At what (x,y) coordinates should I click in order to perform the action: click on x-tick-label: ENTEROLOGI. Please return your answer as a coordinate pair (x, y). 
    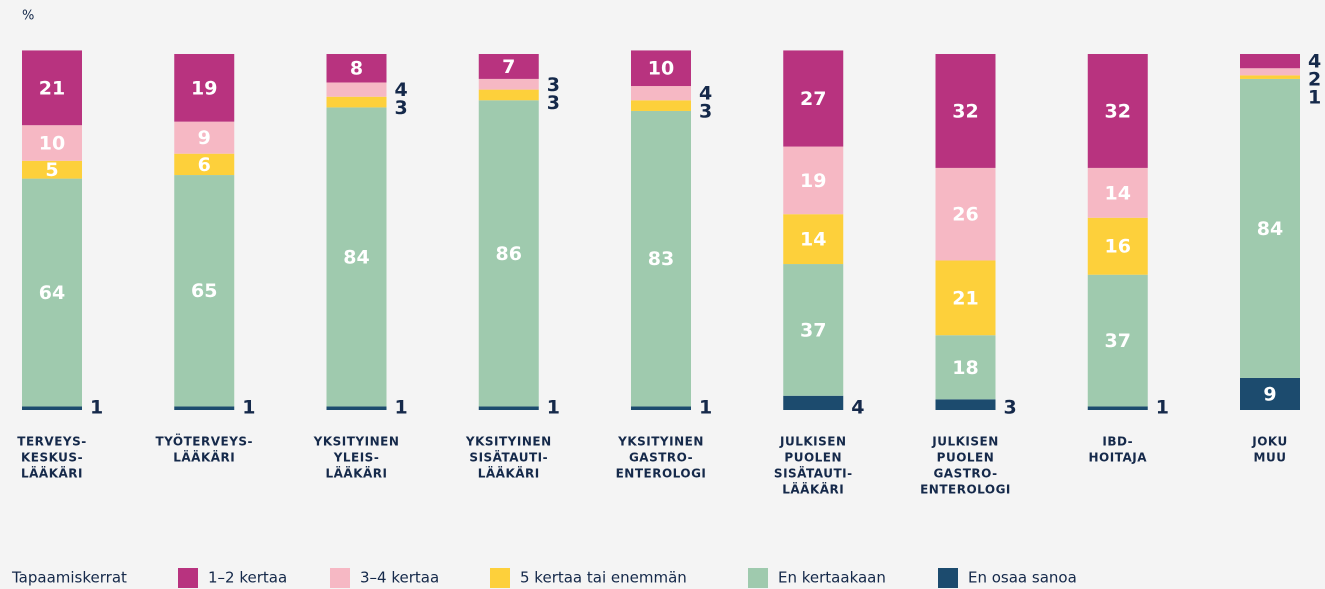
    Looking at the image, I should click on (965, 490).